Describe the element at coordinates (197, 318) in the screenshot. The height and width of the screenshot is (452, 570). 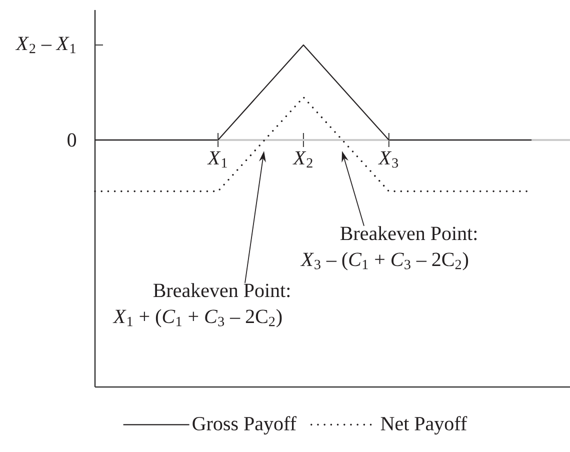
I see `text: X$_{1}$ + (C$_{1}$ + C$_{3}$ – 2C$_{2}$)` at that location.